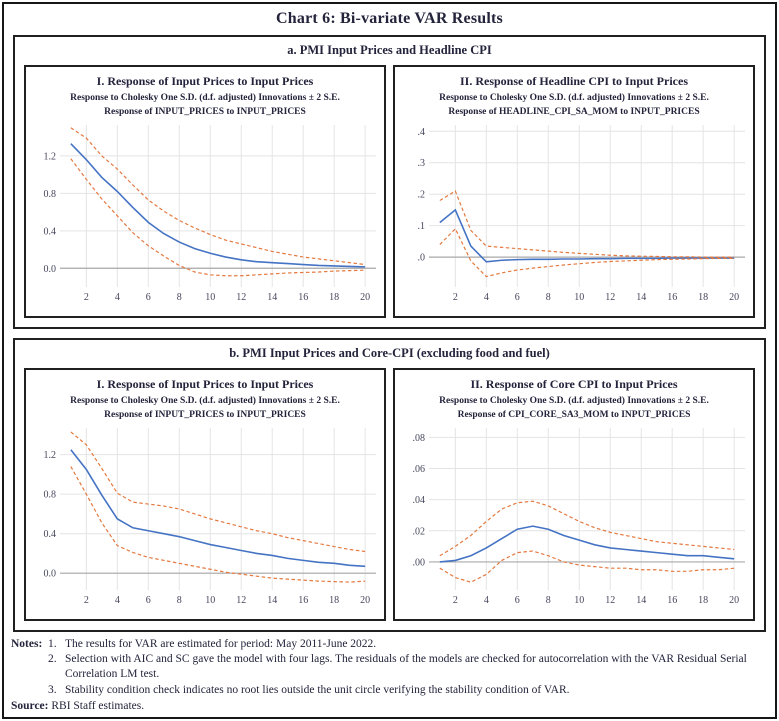 The image size is (779, 721). I want to click on svg-text: .0, so click(422, 258).